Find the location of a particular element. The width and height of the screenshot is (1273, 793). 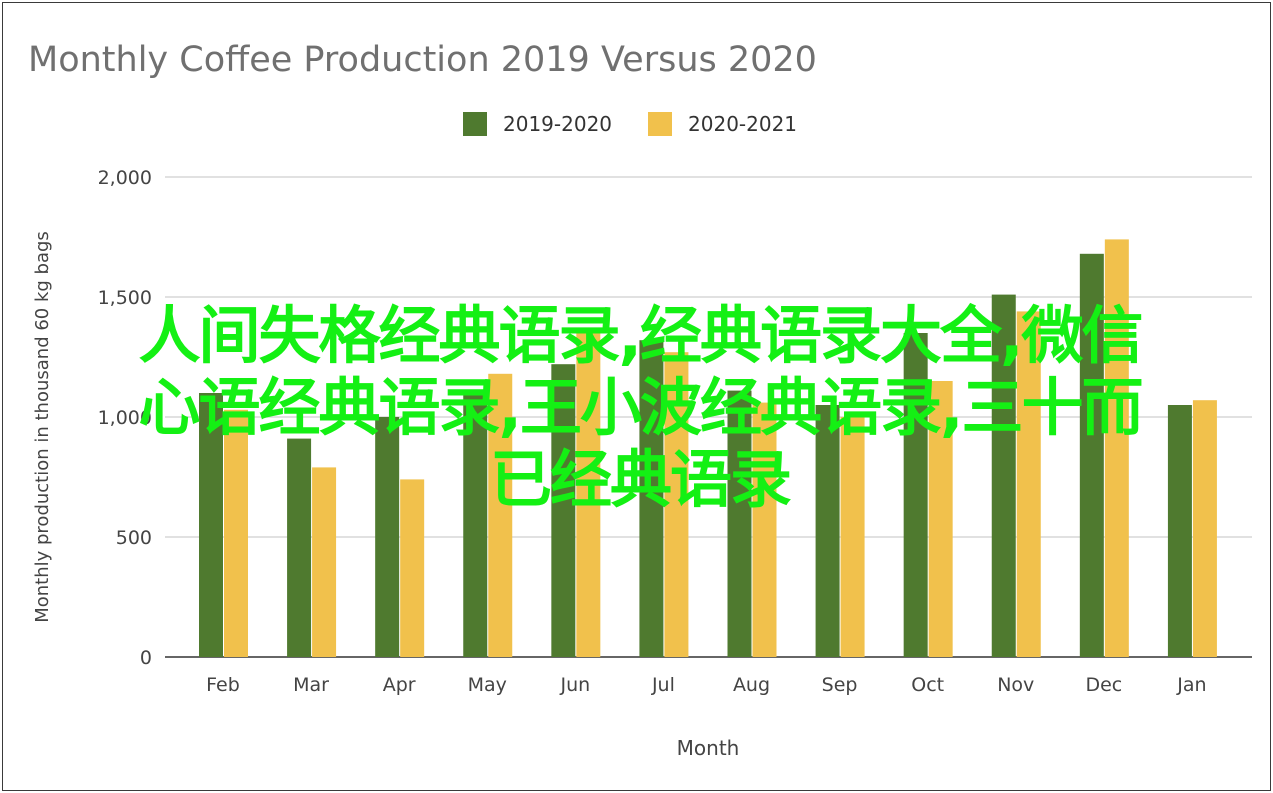

overlay-line-3: 已经典语录 is located at coordinates (640, 479).